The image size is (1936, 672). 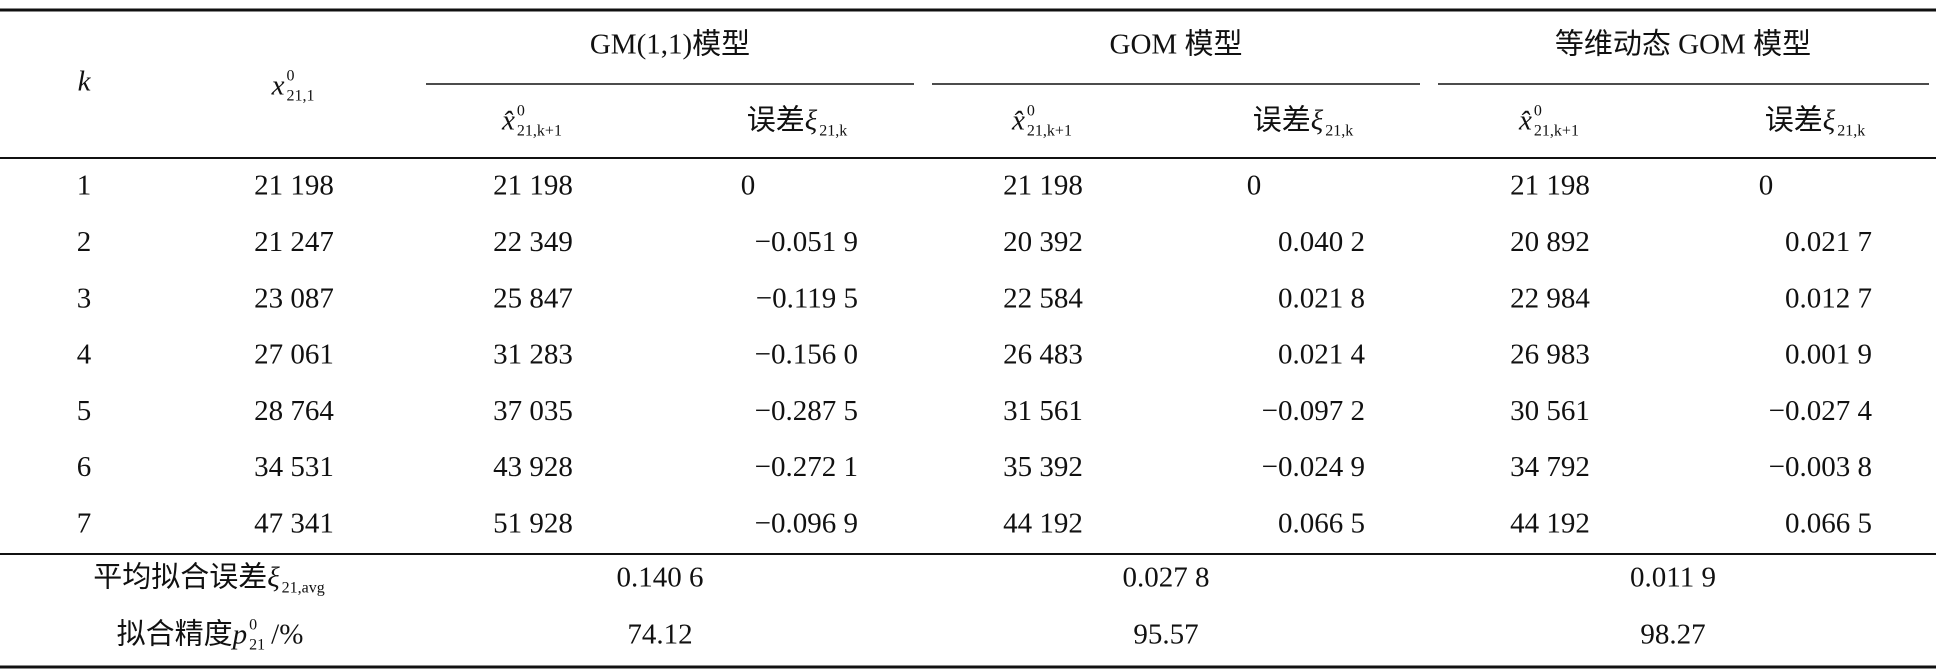 What do you see at coordinates (300, 96) in the screenshot?
I see `cell-text: 21,1` at bounding box center [300, 96].